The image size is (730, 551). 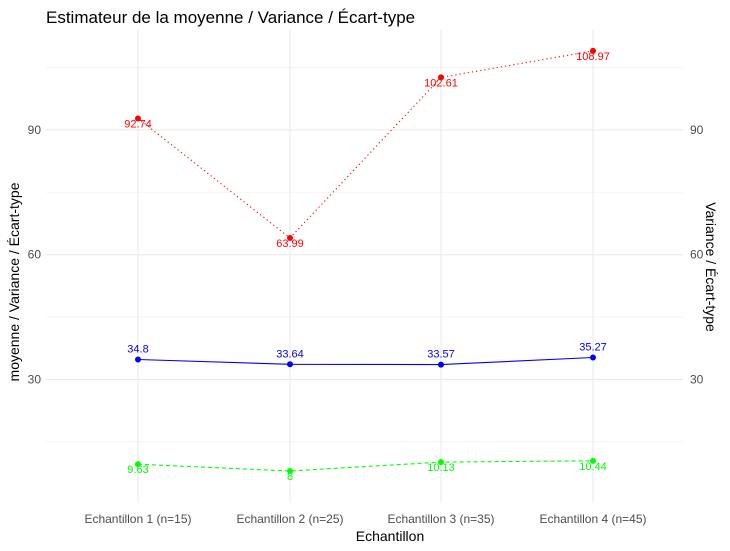 What do you see at coordinates (440, 519) in the screenshot?
I see `x-tick-label: Echantillon 3 (n=35)` at bounding box center [440, 519].